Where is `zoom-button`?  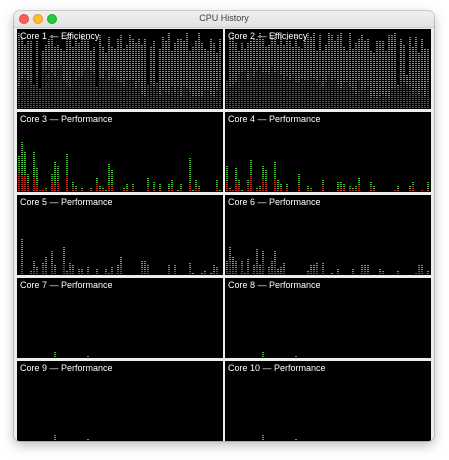
zoom-button is located at coordinates (52, 19).